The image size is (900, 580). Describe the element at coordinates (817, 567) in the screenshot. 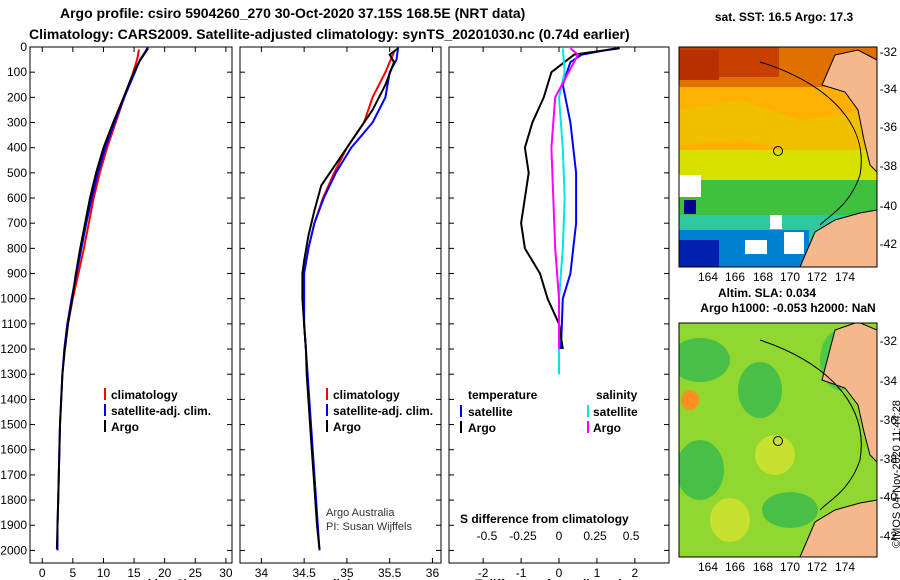

I see `sla-lon-label: 172` at that location.